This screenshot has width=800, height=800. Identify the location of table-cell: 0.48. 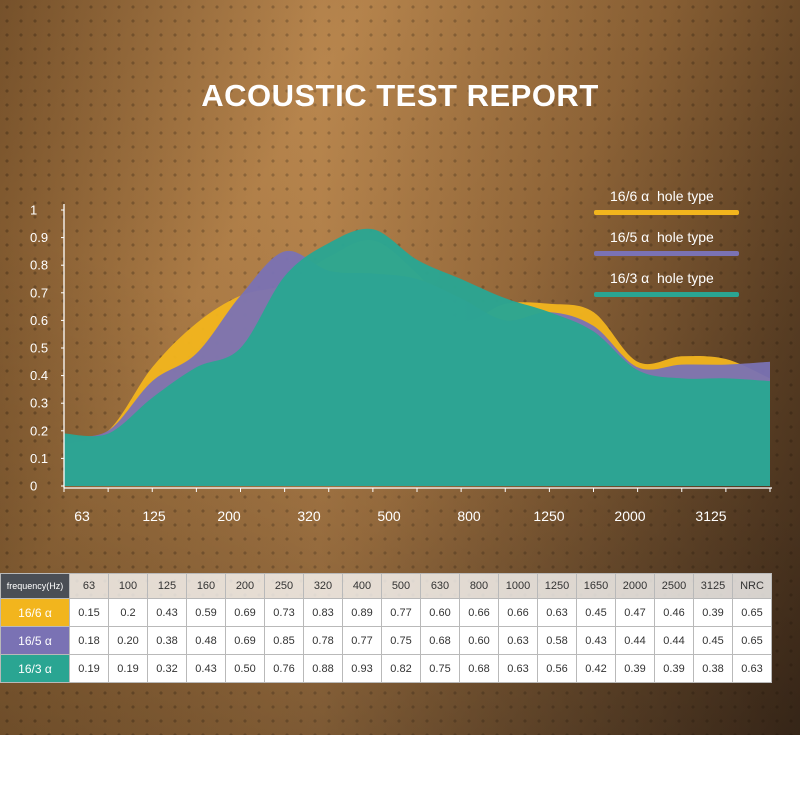
(206, 640).